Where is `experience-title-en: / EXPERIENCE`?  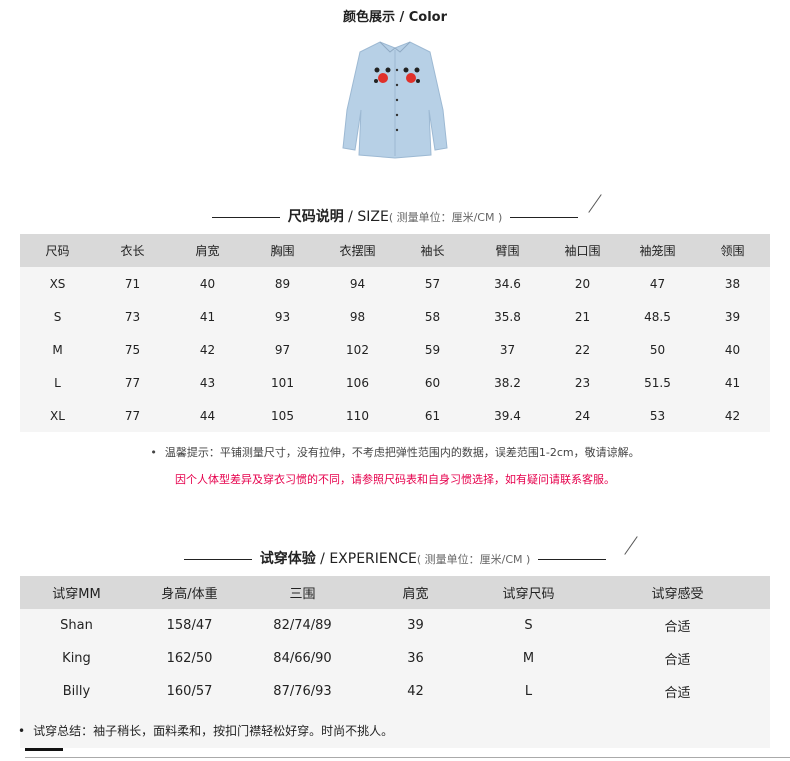 experience-title-en: / EXPERIENCE is located at coordinates (366, 559).